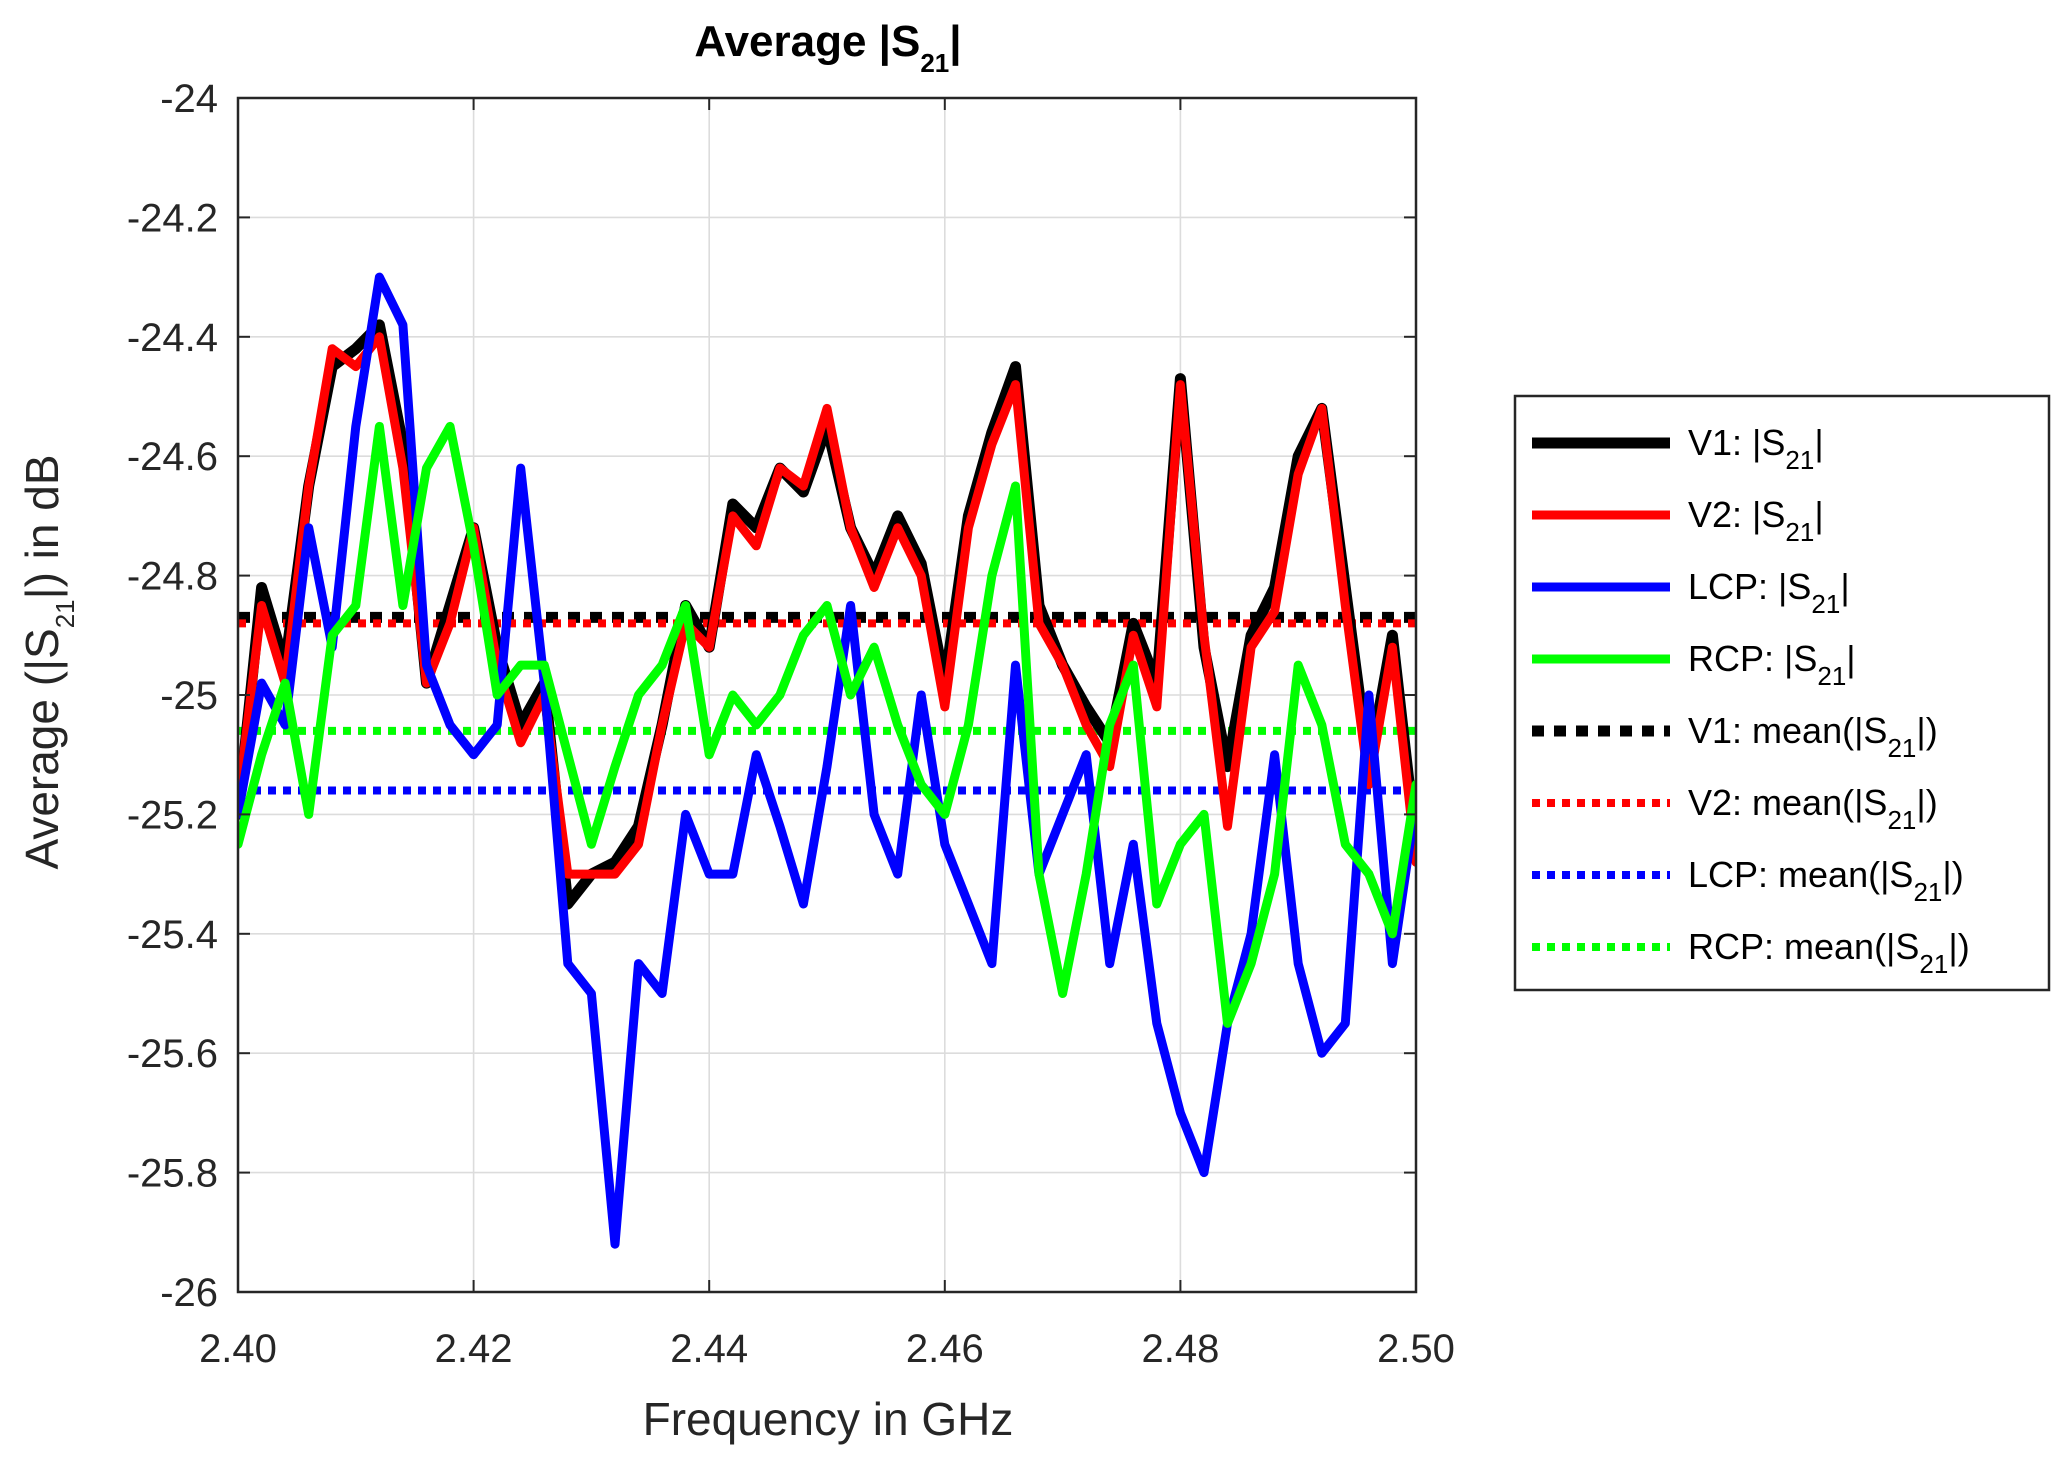 This screenshot has height=1462, width=2067. What do you see at coordinates (65, 613) in the screenshot?
I see `y-axis-label-subscript: 21` at bounding box center [65, 613].